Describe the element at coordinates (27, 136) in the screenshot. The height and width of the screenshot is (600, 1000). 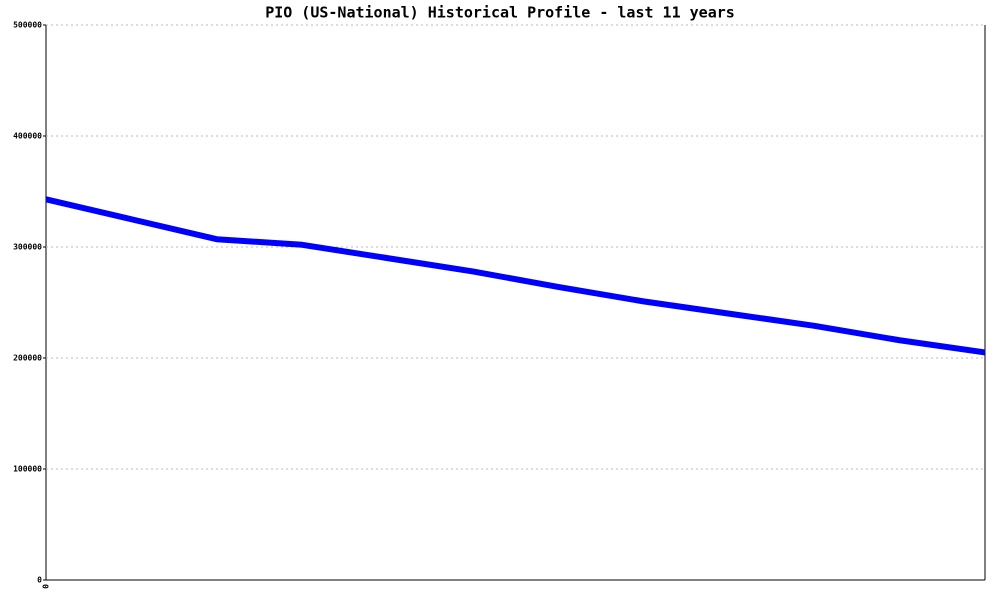
I see `y-tick-label: 400000` at that location.